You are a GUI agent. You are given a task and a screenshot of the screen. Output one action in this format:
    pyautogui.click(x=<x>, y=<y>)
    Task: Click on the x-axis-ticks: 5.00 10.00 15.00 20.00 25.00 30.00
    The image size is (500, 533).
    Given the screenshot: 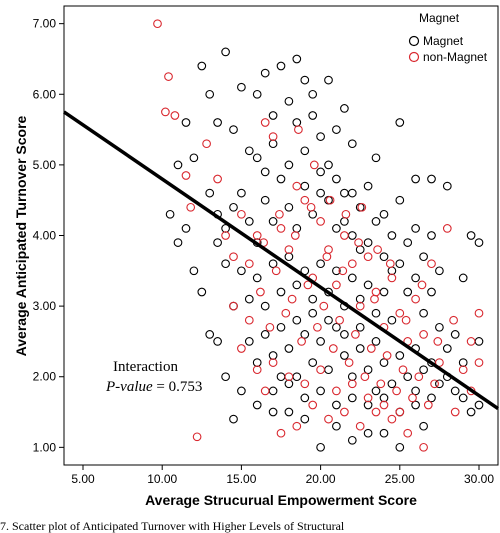 What is the action you would take?
    pyautogui.click(x=282, y=475)
    